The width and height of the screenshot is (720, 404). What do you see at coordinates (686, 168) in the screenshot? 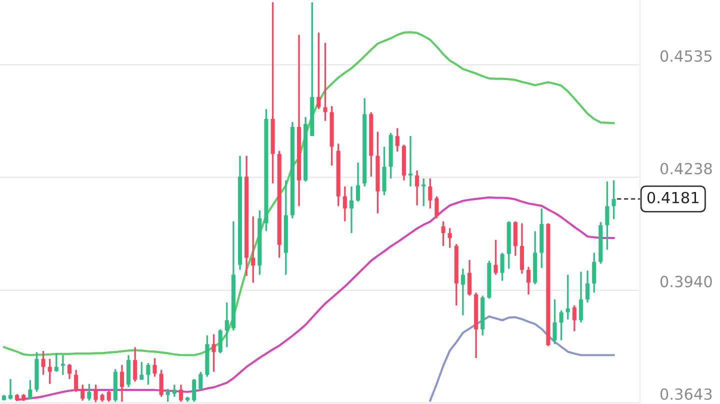
I see `y-tick-label: 0.4238` at bounding box center [686, 168].